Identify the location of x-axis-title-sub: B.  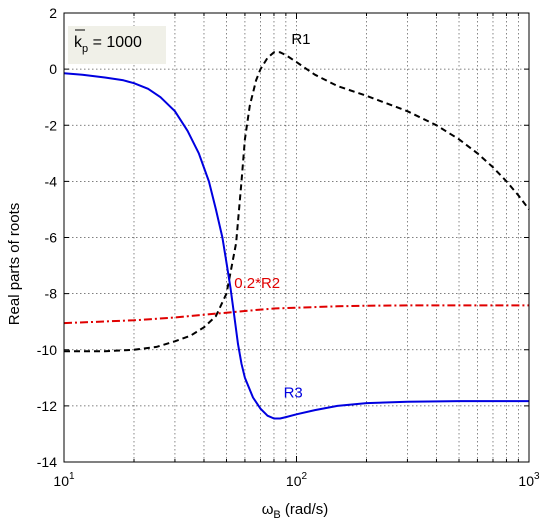
(276, 515).